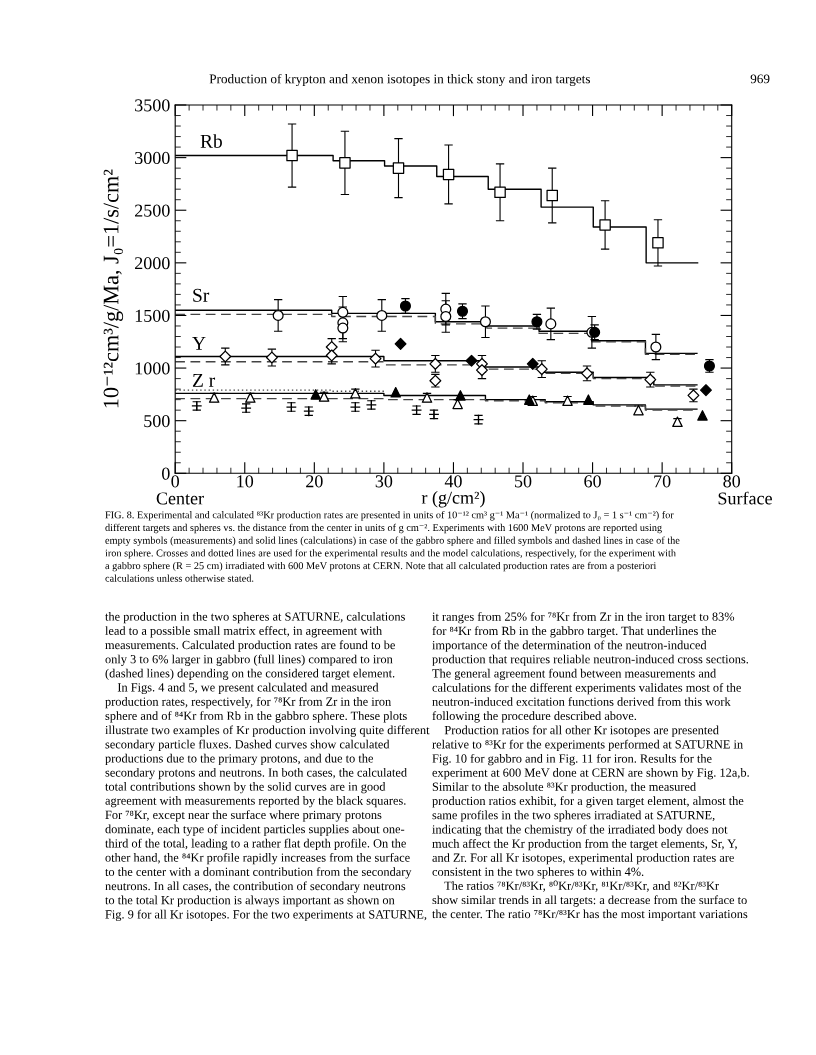 Image resolution: width=816 pixels, height=1055 pixels. What do you see at coordinates (199, 343) in the screenshot?
I see `annotation: Y` at bounding box center [199, 343].